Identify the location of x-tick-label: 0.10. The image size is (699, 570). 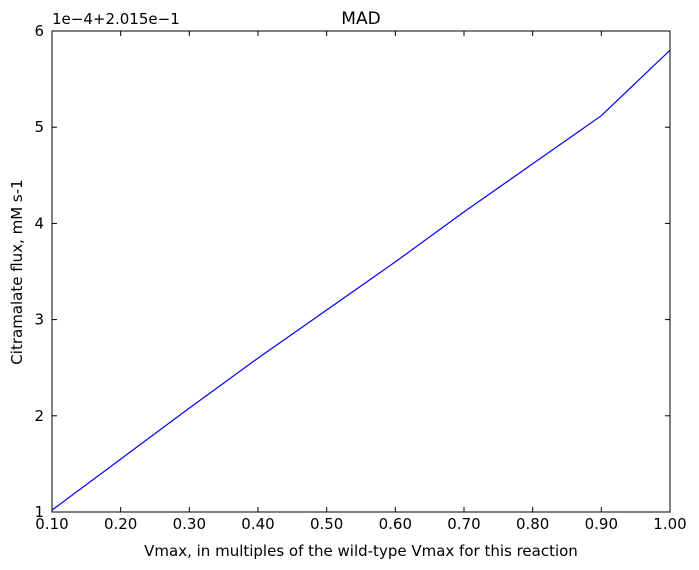
(51, 524).